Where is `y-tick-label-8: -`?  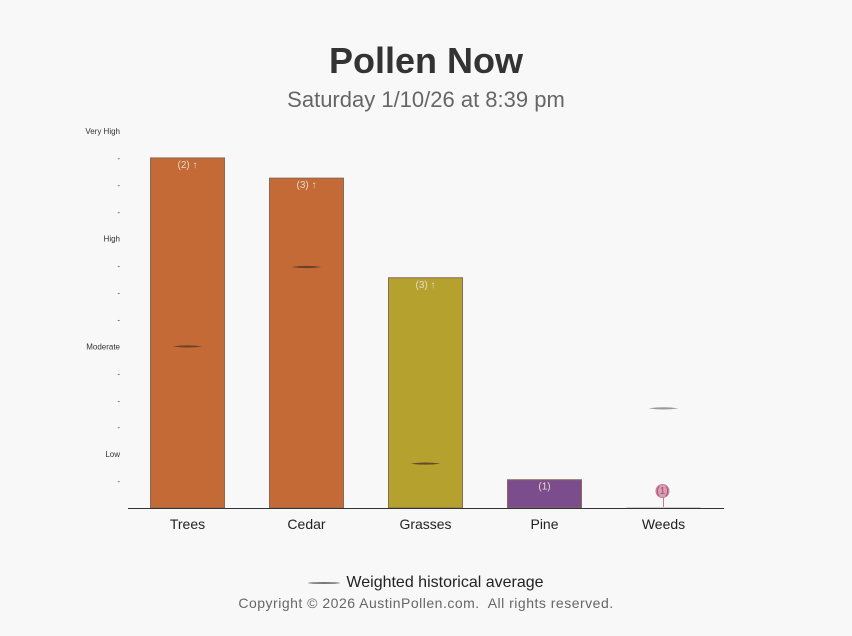 y-tick-label-8: - is located at coordinates (118, 293).